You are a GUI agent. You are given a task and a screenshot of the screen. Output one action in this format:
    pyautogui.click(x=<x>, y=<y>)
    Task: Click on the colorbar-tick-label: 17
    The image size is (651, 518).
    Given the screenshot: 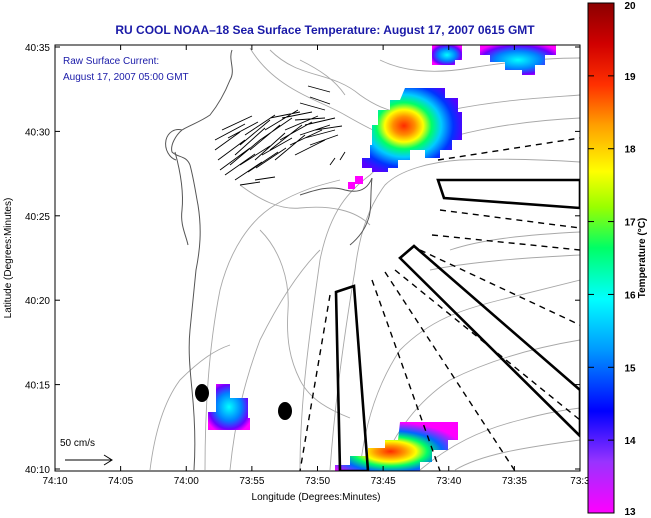 What is the action you would take?
    pyautogui.click(x=630, y=223)
    